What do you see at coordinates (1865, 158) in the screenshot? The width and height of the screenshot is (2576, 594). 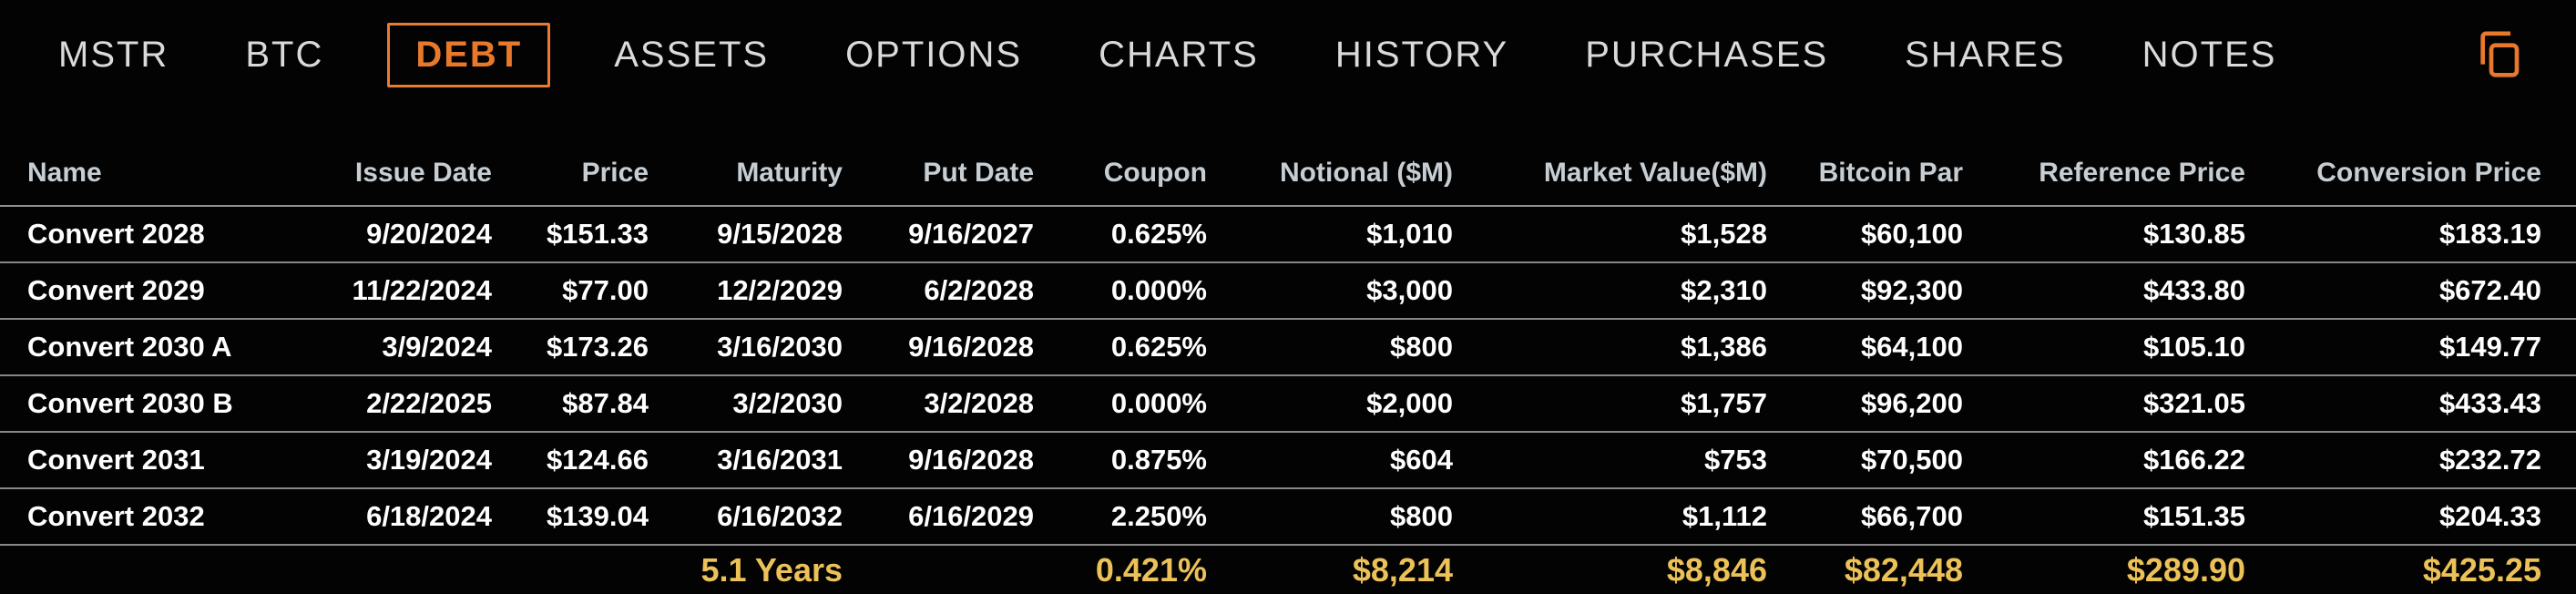 I see `column-header-bitcoin-par: Bitcoin Par` at bounding box center [1865, 158].